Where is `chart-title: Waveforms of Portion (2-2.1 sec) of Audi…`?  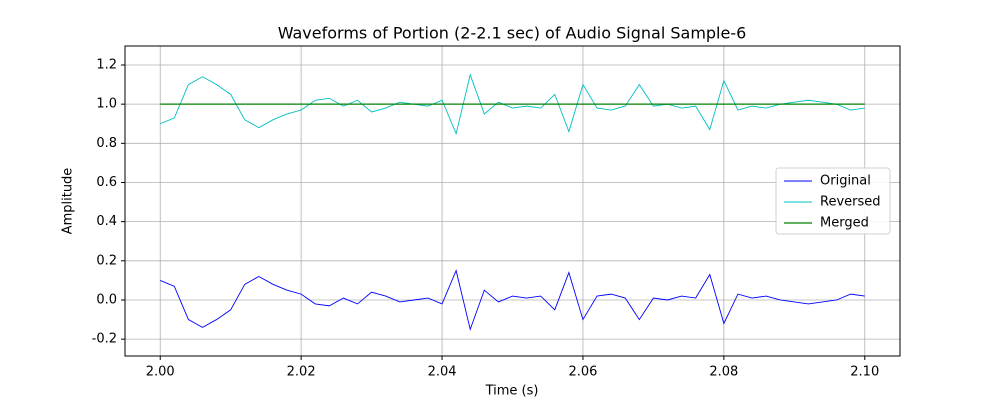
chart-title: Waveforms of Portion (2-2.1 sec) of Audi… is located at coordinates (512, 33).